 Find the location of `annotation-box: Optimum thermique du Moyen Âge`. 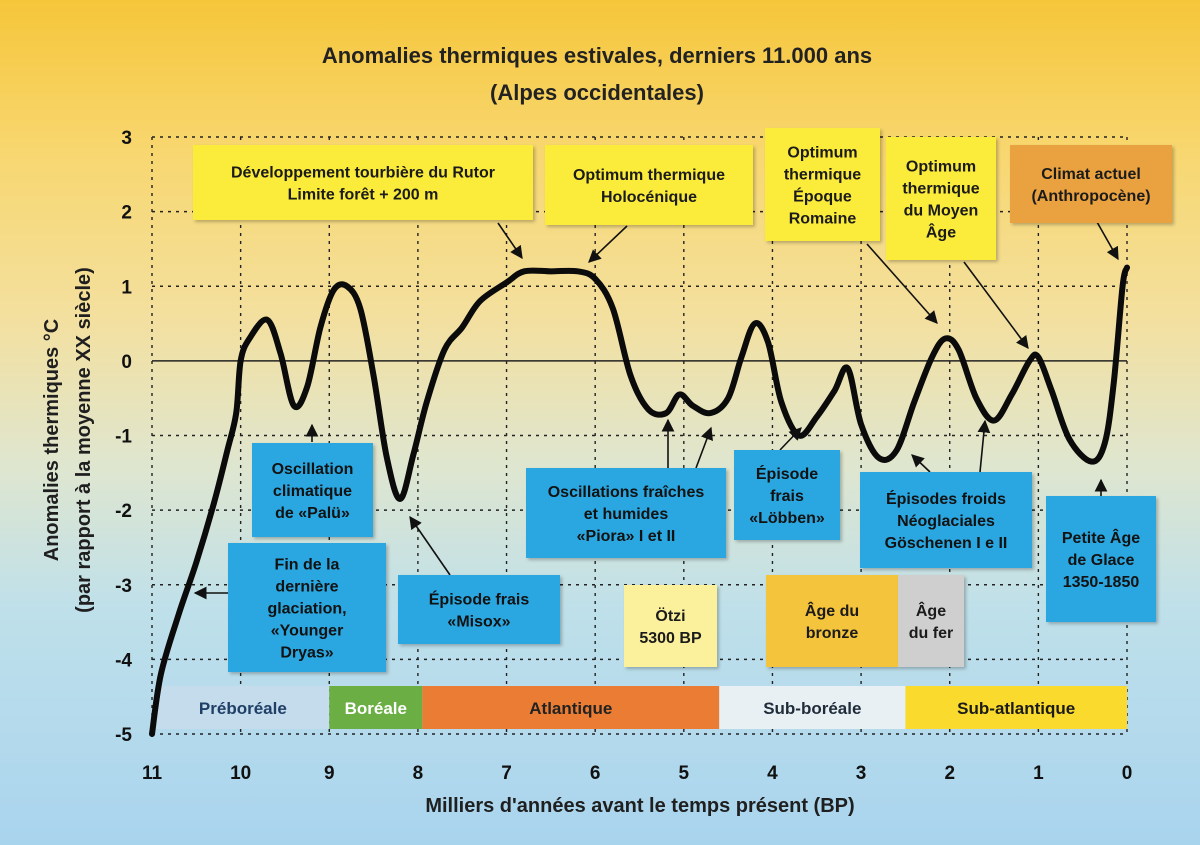

annotation-box: Optimum thermique du Moyen Âge is located at coordinates (941, 198).